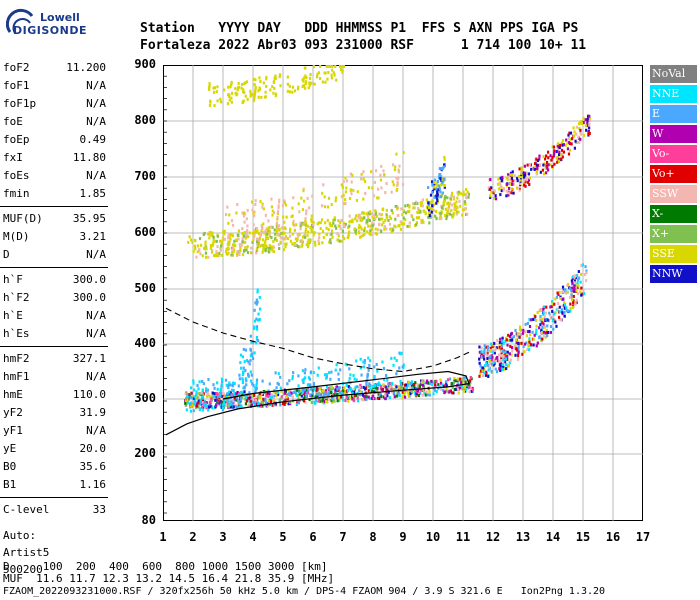 Image resolution: width=700 pixels, height=600 pixels. What do you see at coordinates (313, 537) in the screenshot?
I see `x-tick-label: 6` at bounding box center [313, 537].